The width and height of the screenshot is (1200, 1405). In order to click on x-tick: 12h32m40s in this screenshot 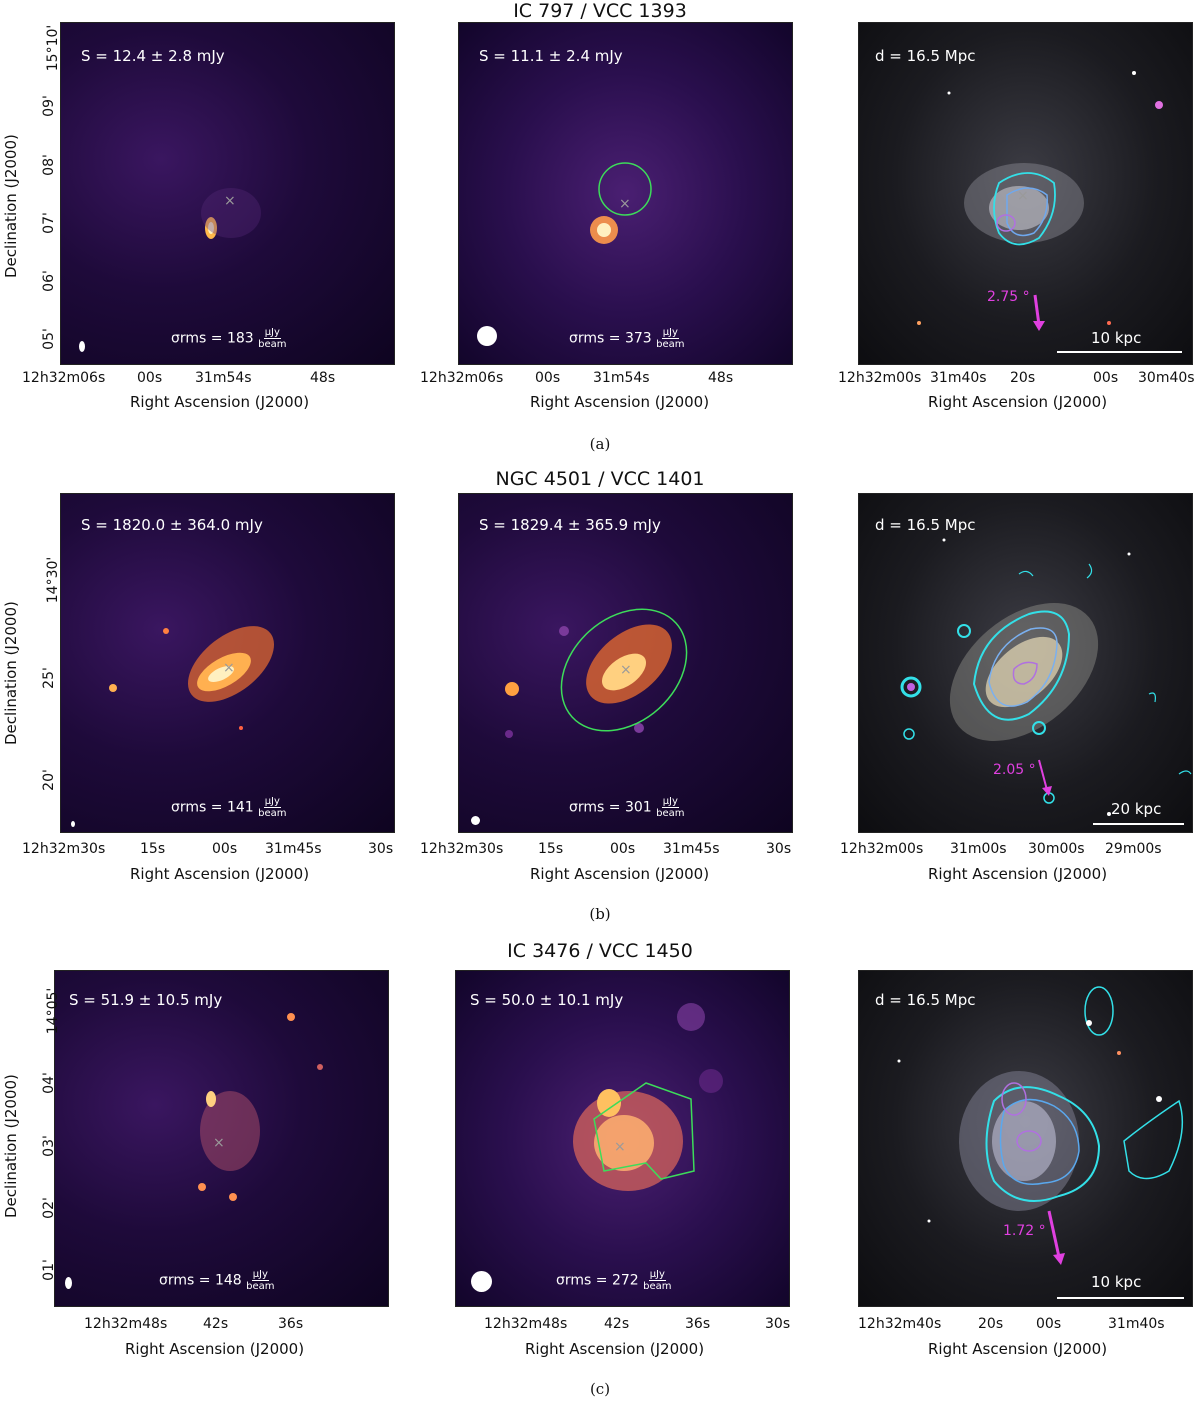, I will do `click(900, 1324)`.